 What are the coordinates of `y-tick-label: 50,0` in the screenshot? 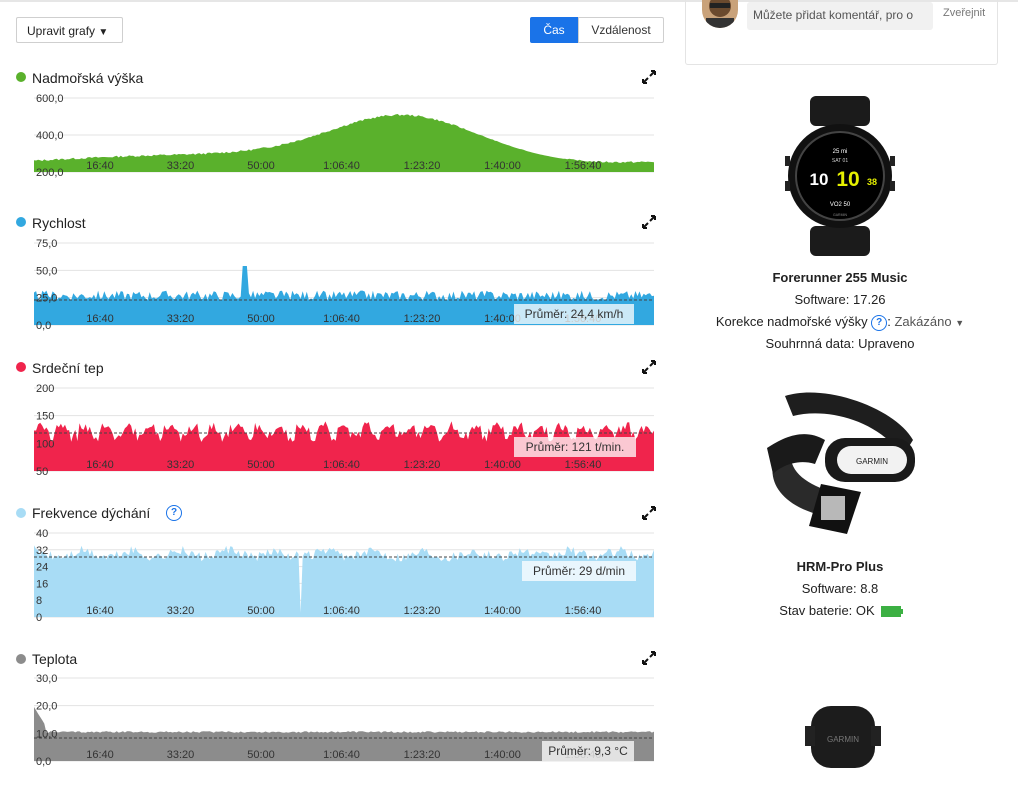 It's located at (46, 271).